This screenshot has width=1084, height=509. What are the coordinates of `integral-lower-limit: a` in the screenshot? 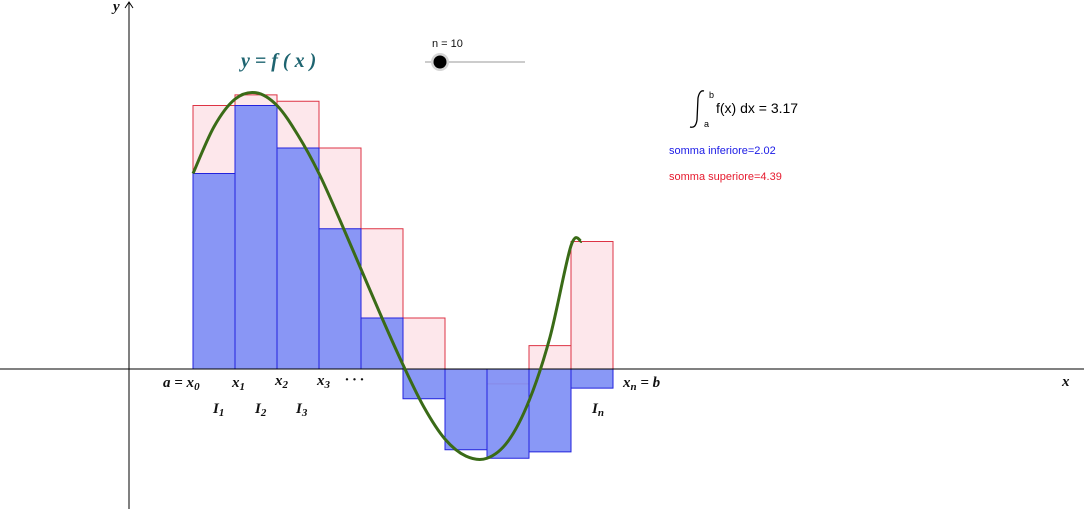 It's located at (706, 124).